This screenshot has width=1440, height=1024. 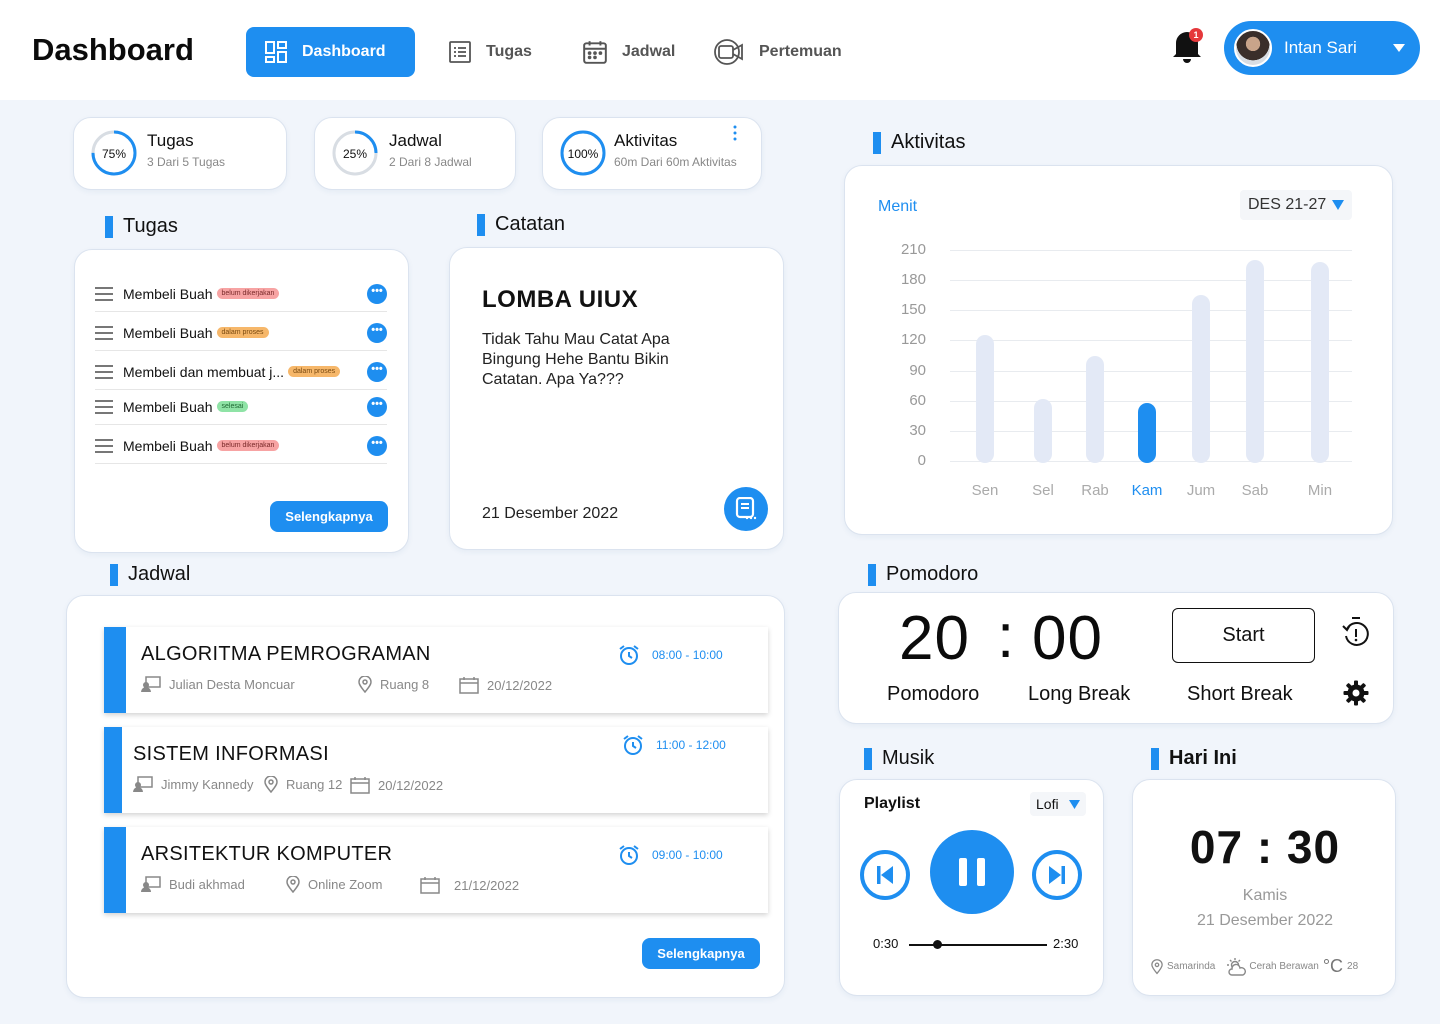 What do you see at coordinates (1066, 943) in the screenshot?
I see `total-time: 2:30` at bounding box center [1066, 943].